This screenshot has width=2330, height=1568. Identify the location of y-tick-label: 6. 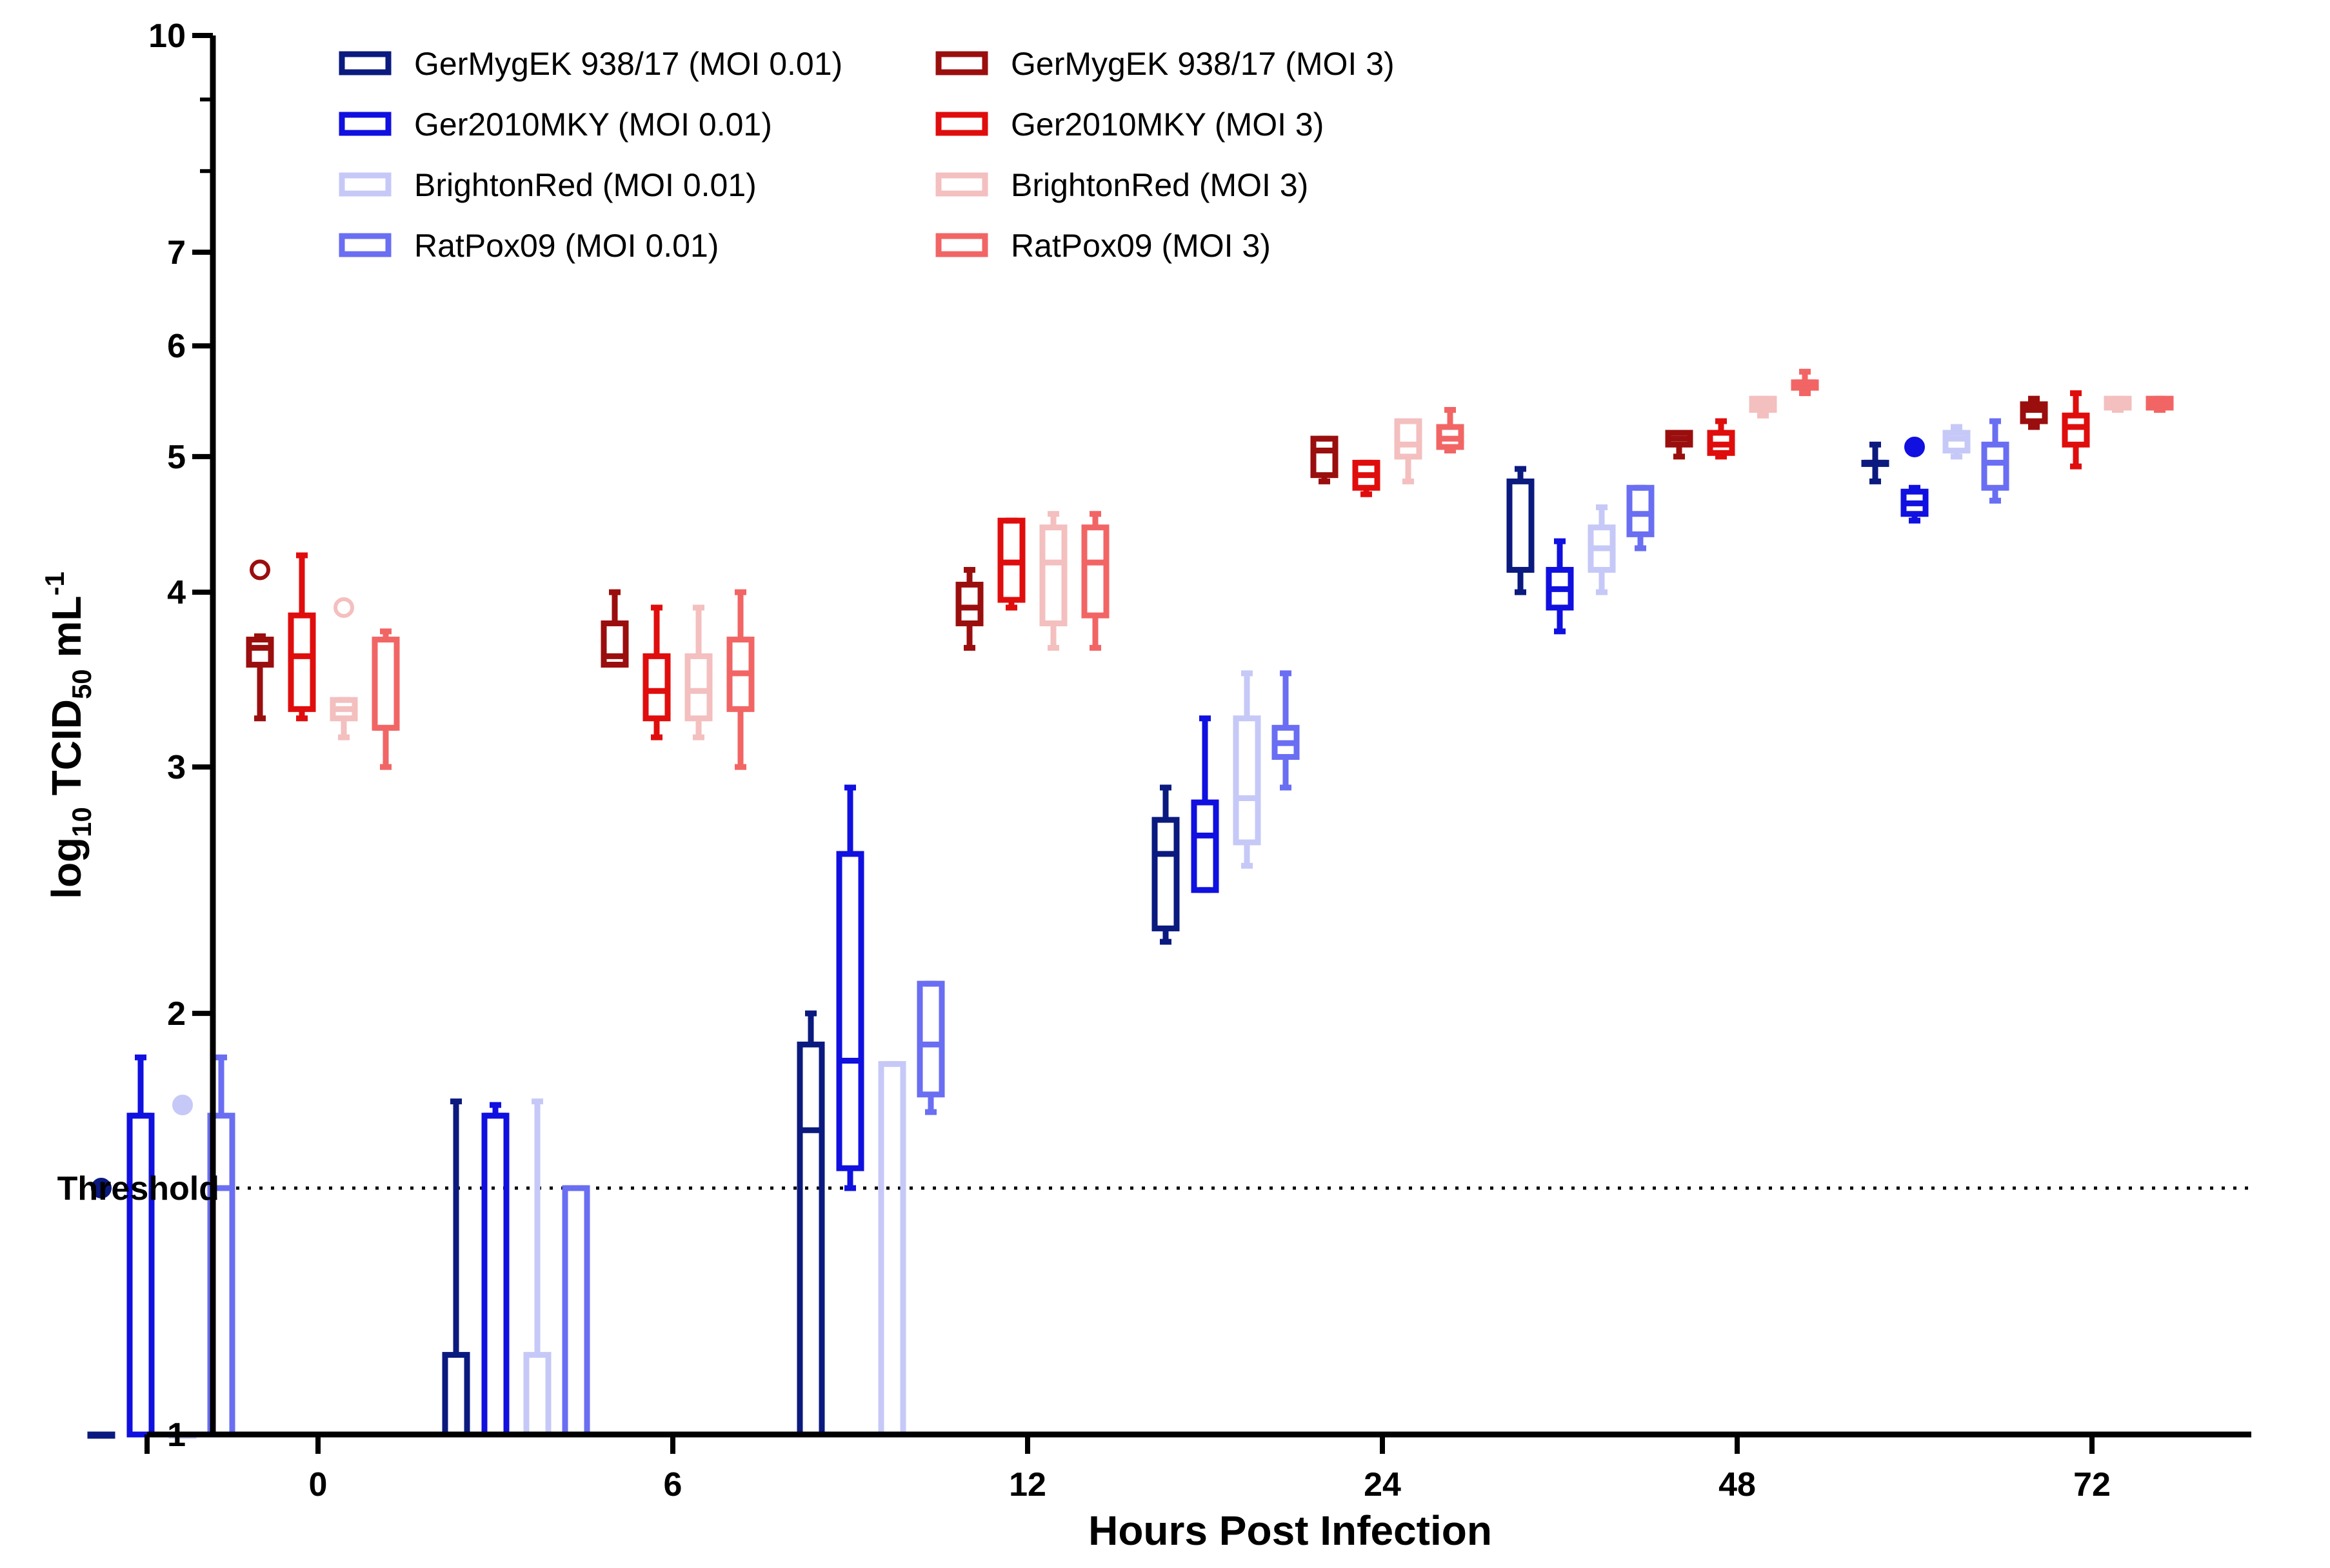
(177, 347).